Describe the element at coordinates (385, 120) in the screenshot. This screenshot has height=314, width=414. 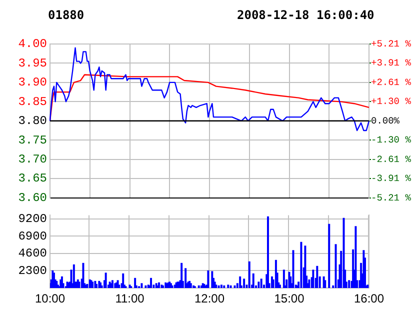
I see `y2-tick-label: 0.00%` at that location.